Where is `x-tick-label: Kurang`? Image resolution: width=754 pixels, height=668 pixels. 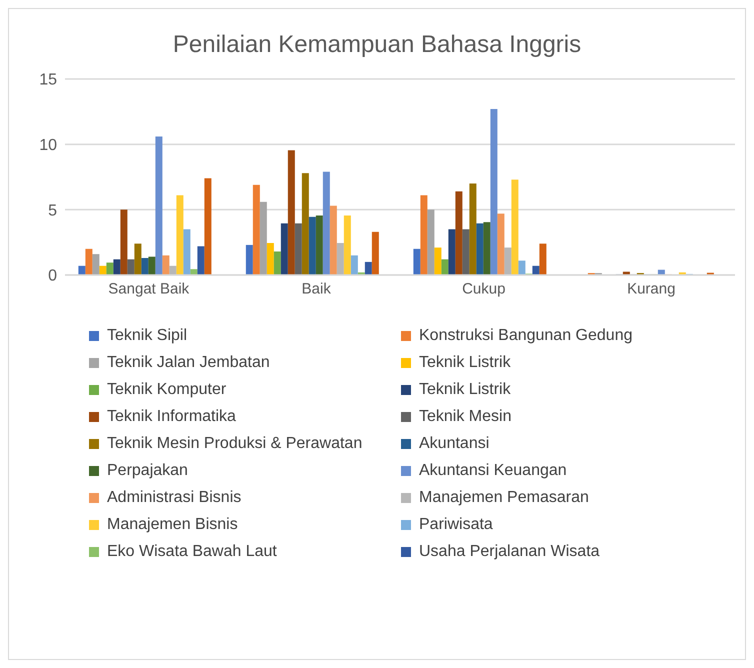 x-tick-label: Kurang is located at coordinates (651, 289).